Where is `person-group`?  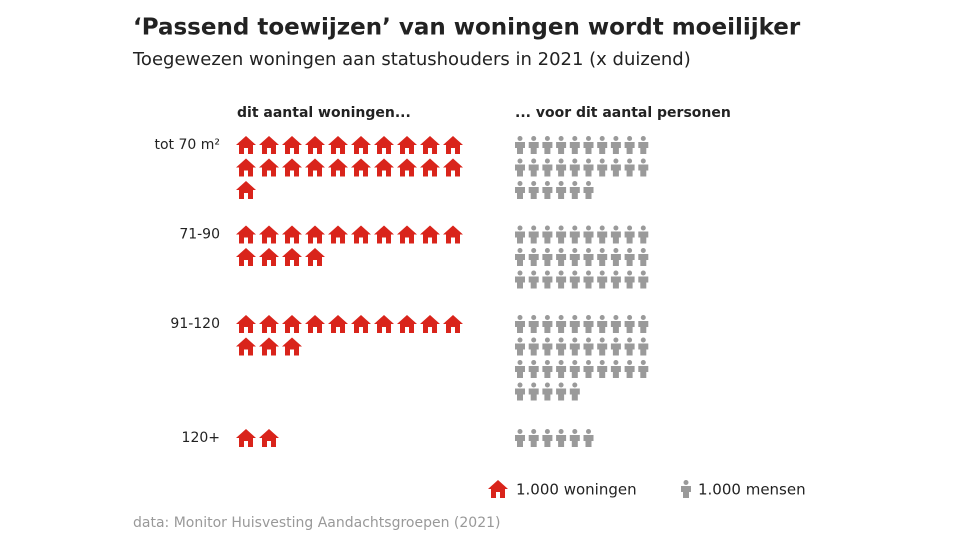
person-group is located at coordinates (582, 257).